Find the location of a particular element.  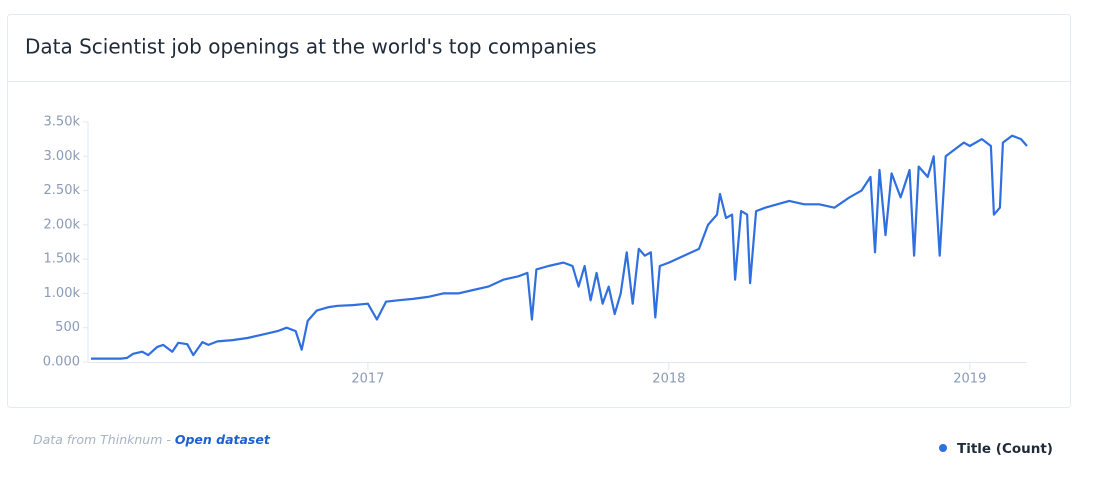

source: Data from Thinknum - Open dataset is located at coordinates (152, 439).